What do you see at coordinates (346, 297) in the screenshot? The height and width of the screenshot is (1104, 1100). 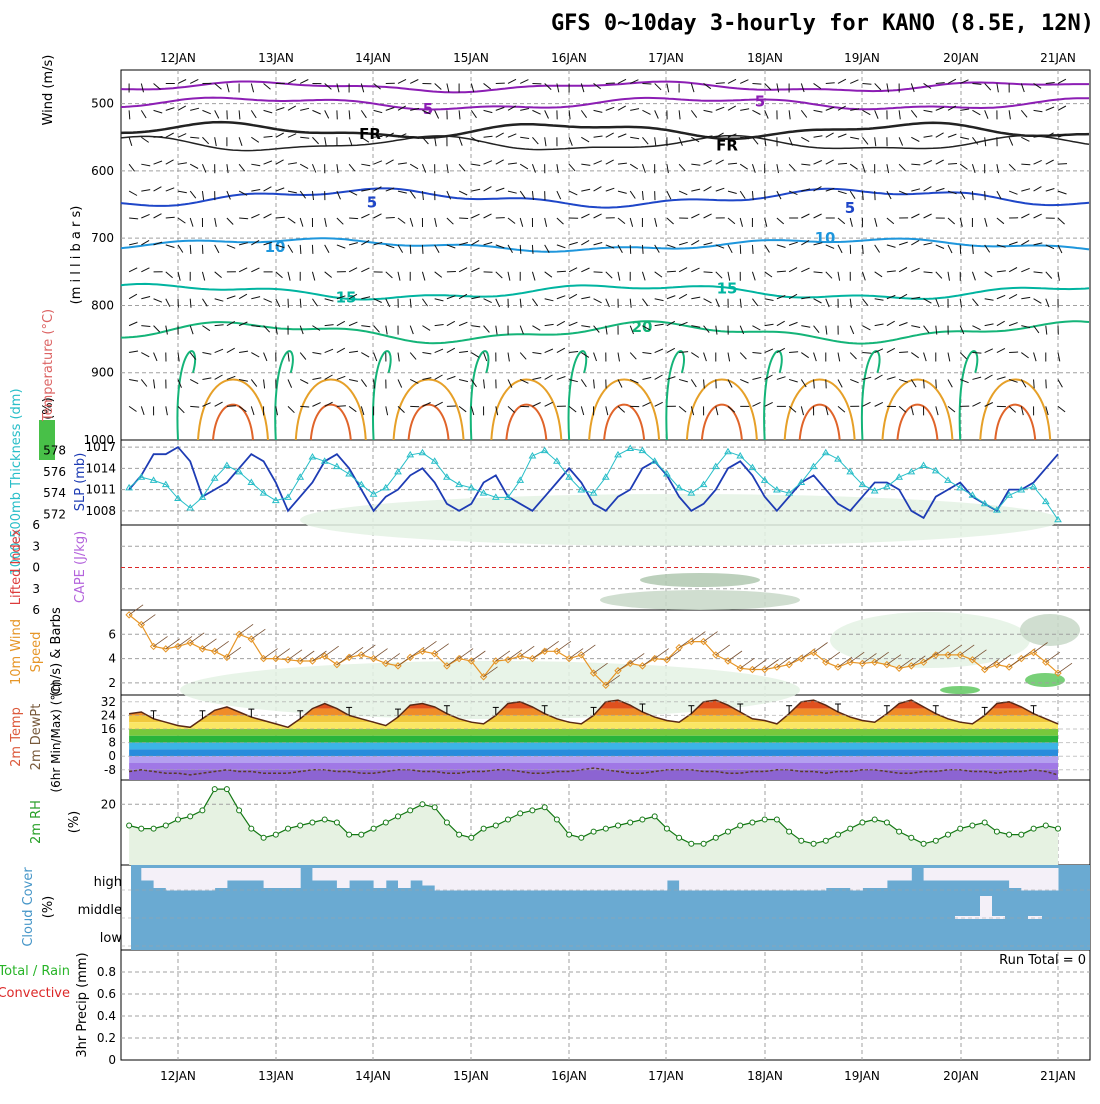 I see `contour-label: 15` at bounding box center [346, 297].